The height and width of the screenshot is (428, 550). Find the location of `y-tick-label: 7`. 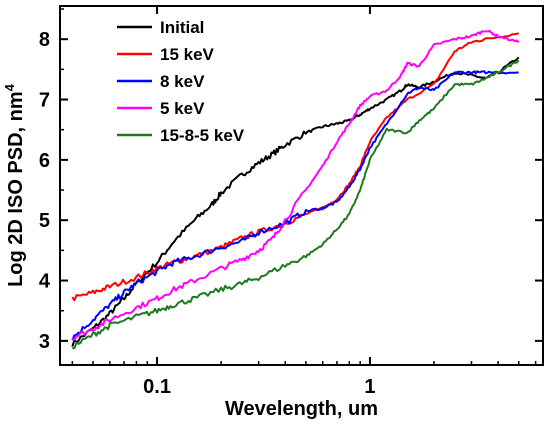

y-tick-label: 7 is located at coordinates (44, 101).